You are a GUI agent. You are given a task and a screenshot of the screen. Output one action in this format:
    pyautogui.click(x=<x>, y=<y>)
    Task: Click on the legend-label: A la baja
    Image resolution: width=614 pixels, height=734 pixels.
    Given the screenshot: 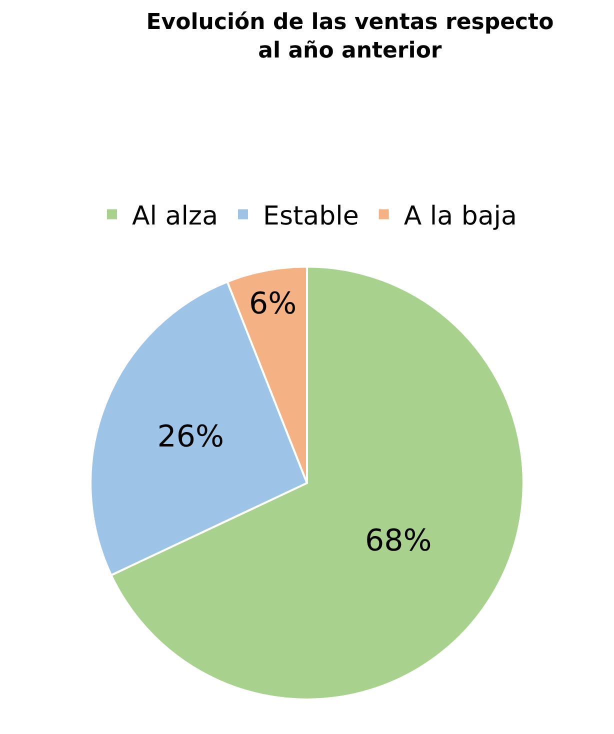 What is the action you would take?
    pyautogui.click(x=460, y=216)
    